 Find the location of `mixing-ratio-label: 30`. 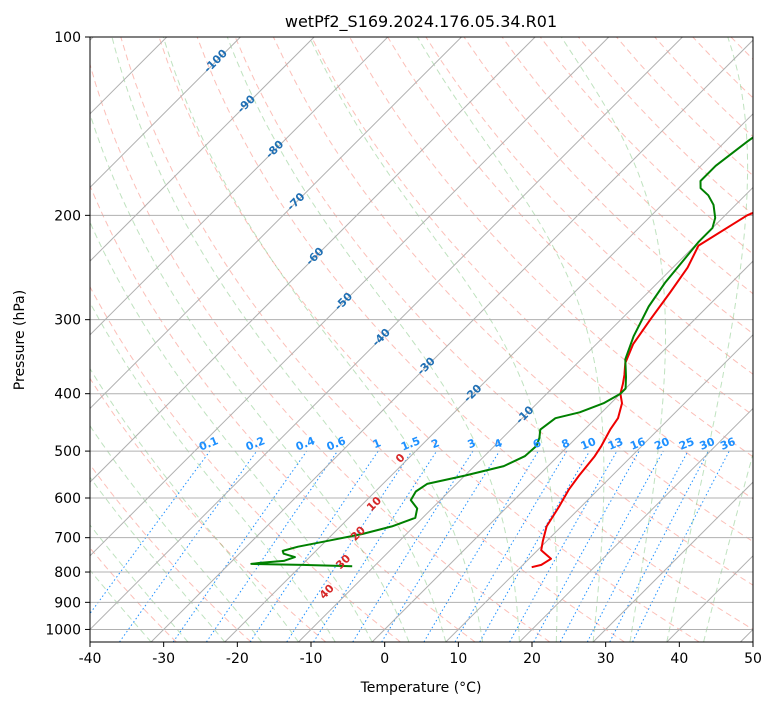

mixing-ratio-label: 30 is located at coordinates (707, 444).